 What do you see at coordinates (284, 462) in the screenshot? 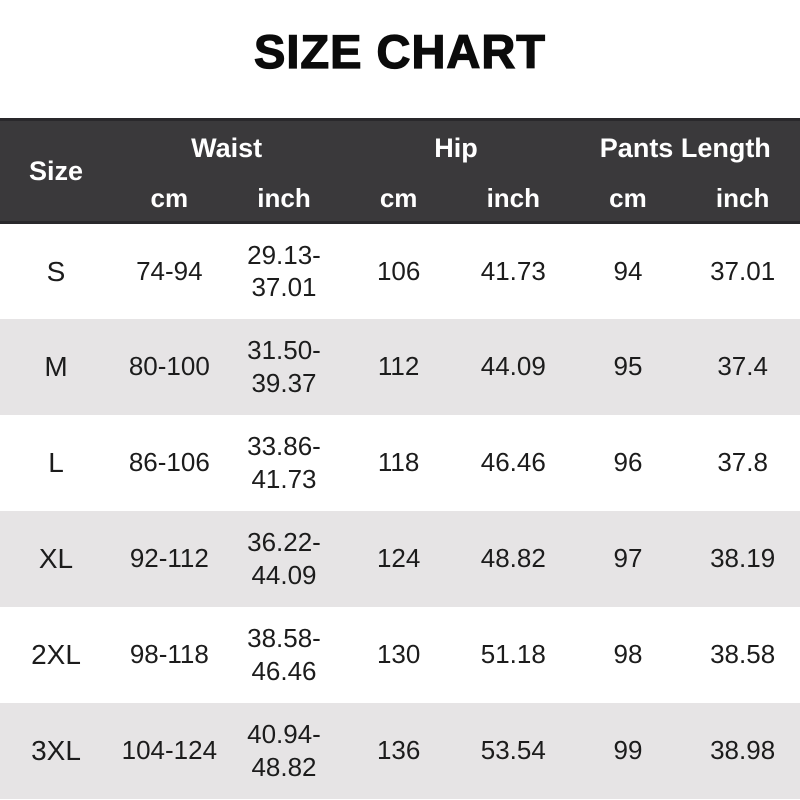
I see `cell-waist-inch: 33.86-41.73` at bounding box center [284, 462].